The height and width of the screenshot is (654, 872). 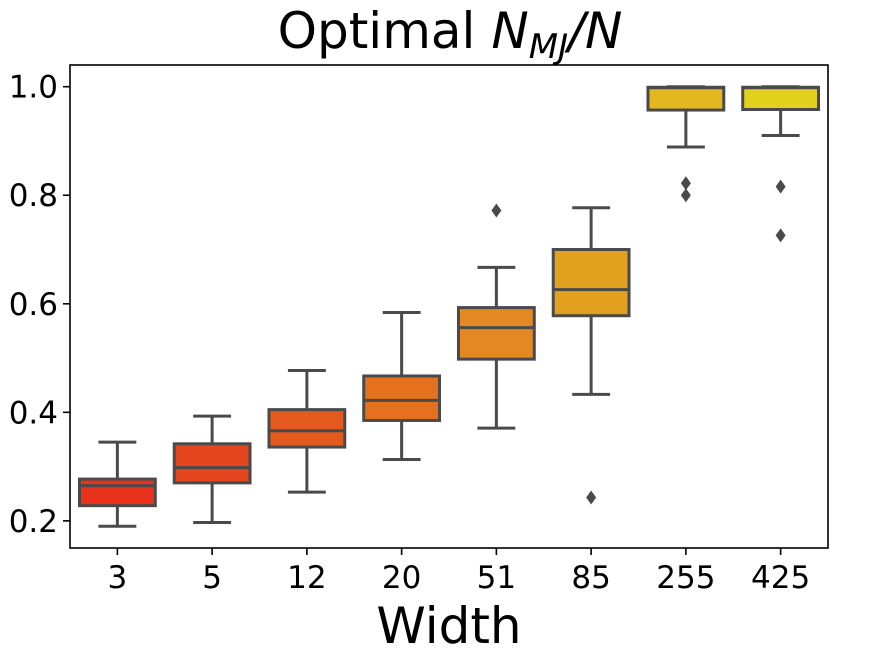 I want to click on y-tick-label: 1.0, so click(x=33, y=88).